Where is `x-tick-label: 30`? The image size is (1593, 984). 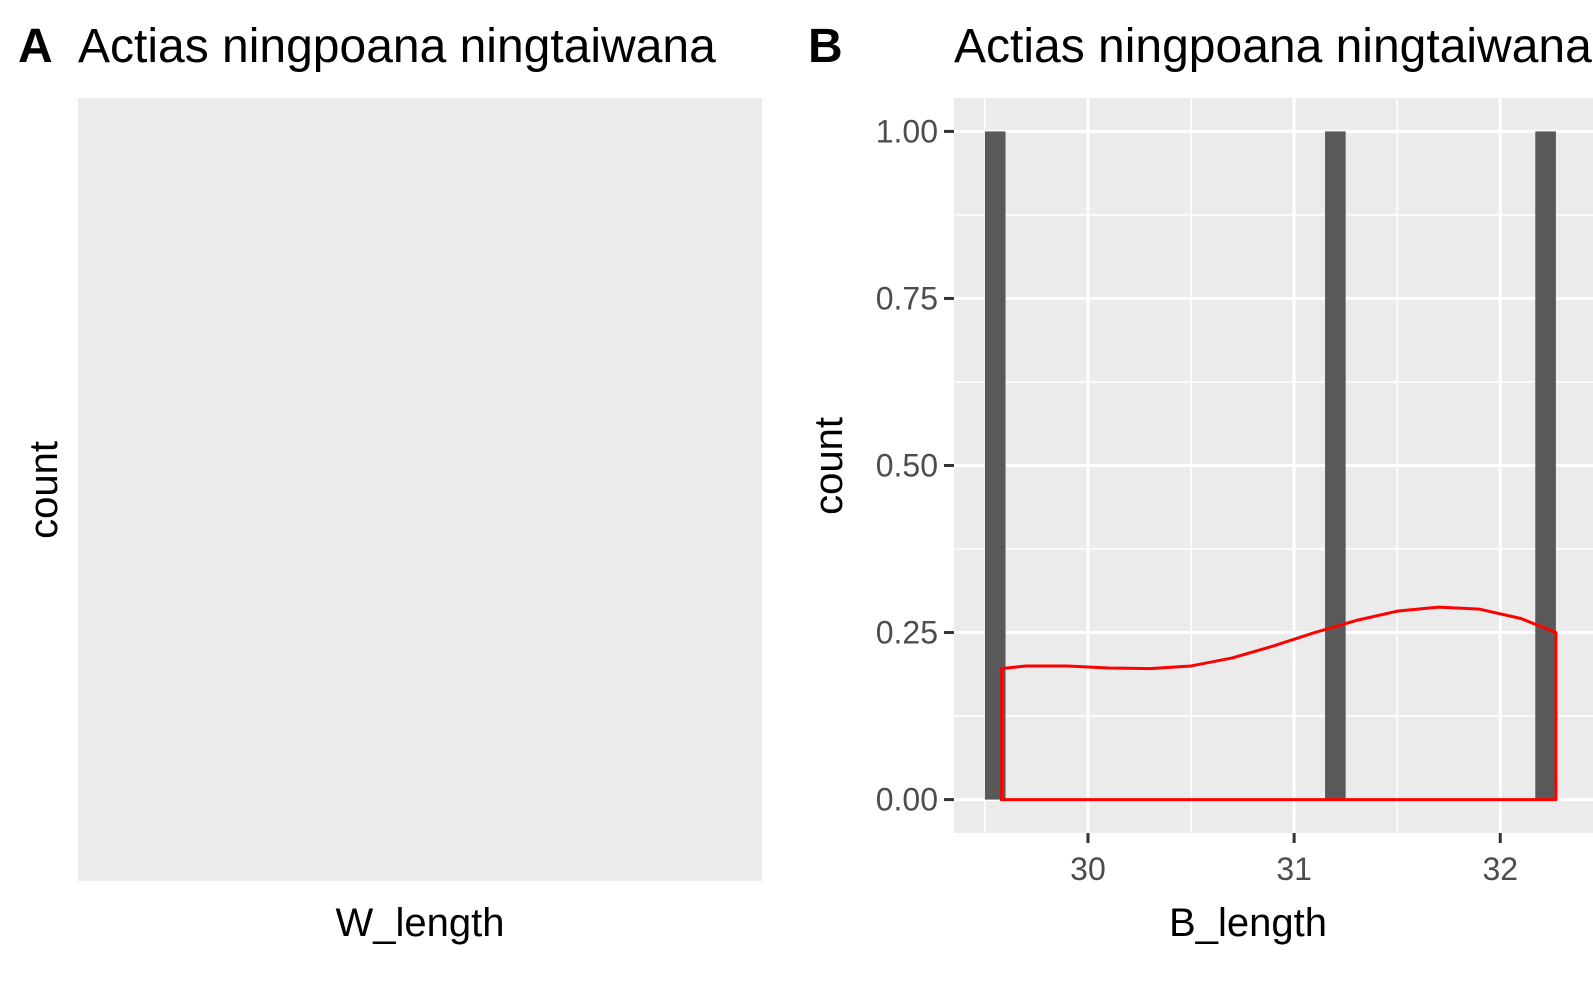 x-tick-label: 30 is located at coordinates (1088, 869).